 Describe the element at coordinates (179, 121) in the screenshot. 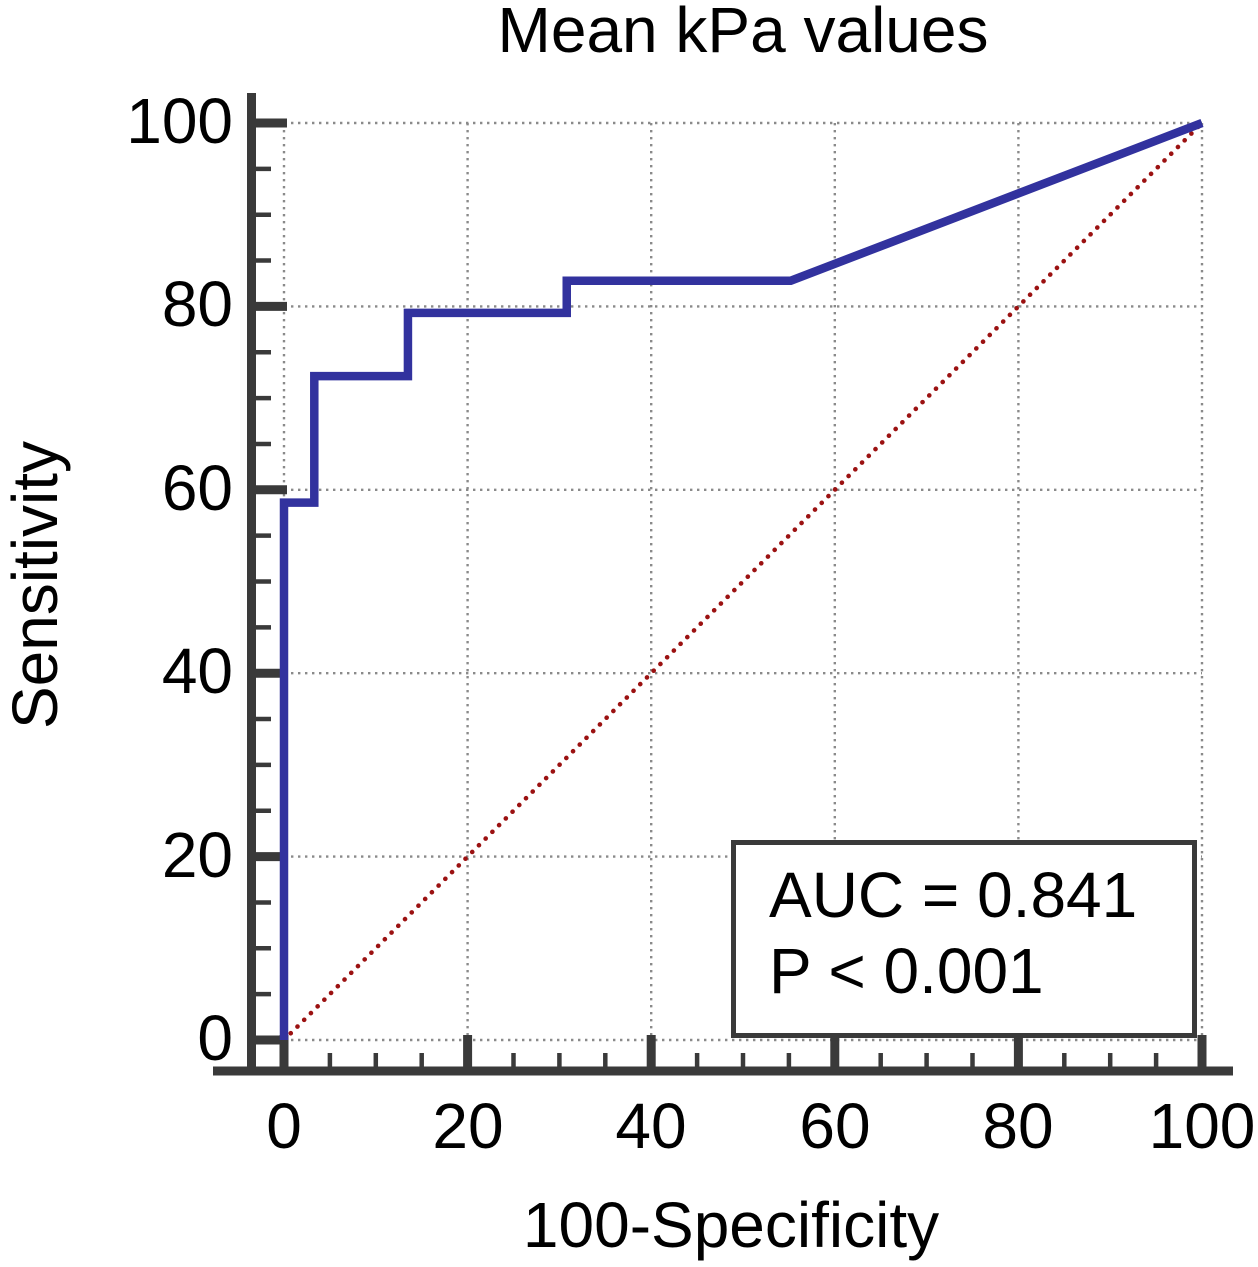

I see `y-tick-label-100: 100` at that location.